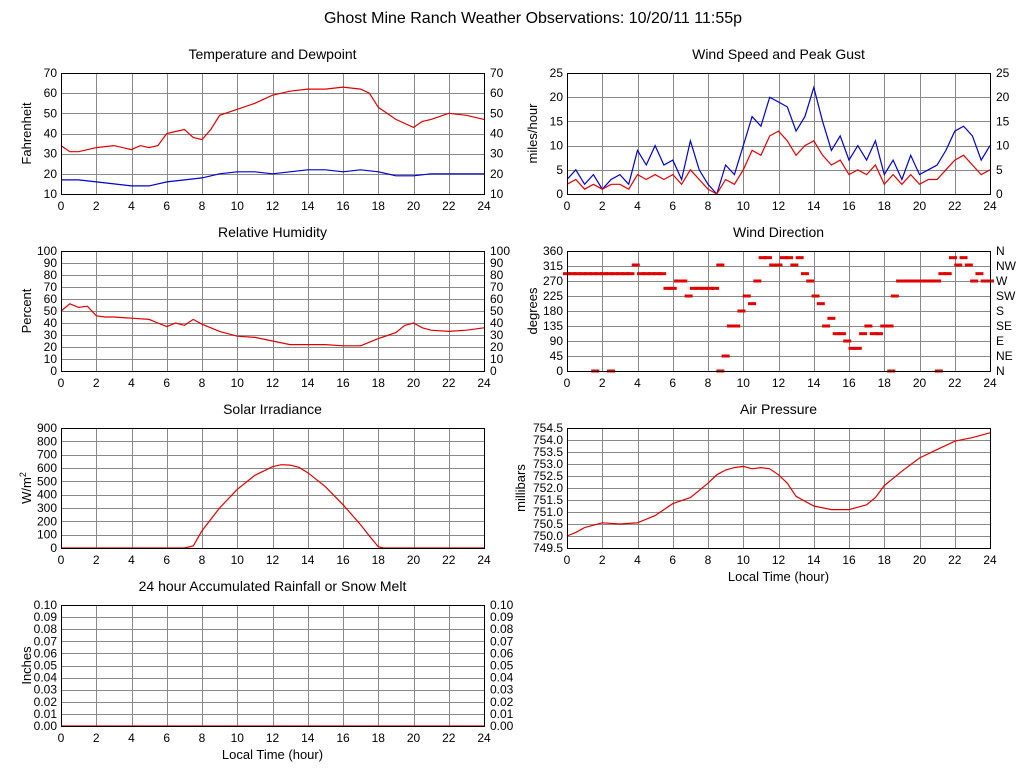 The image size is (1024, 768). I want to click on y-tick-label: 90, so click(557, 341).